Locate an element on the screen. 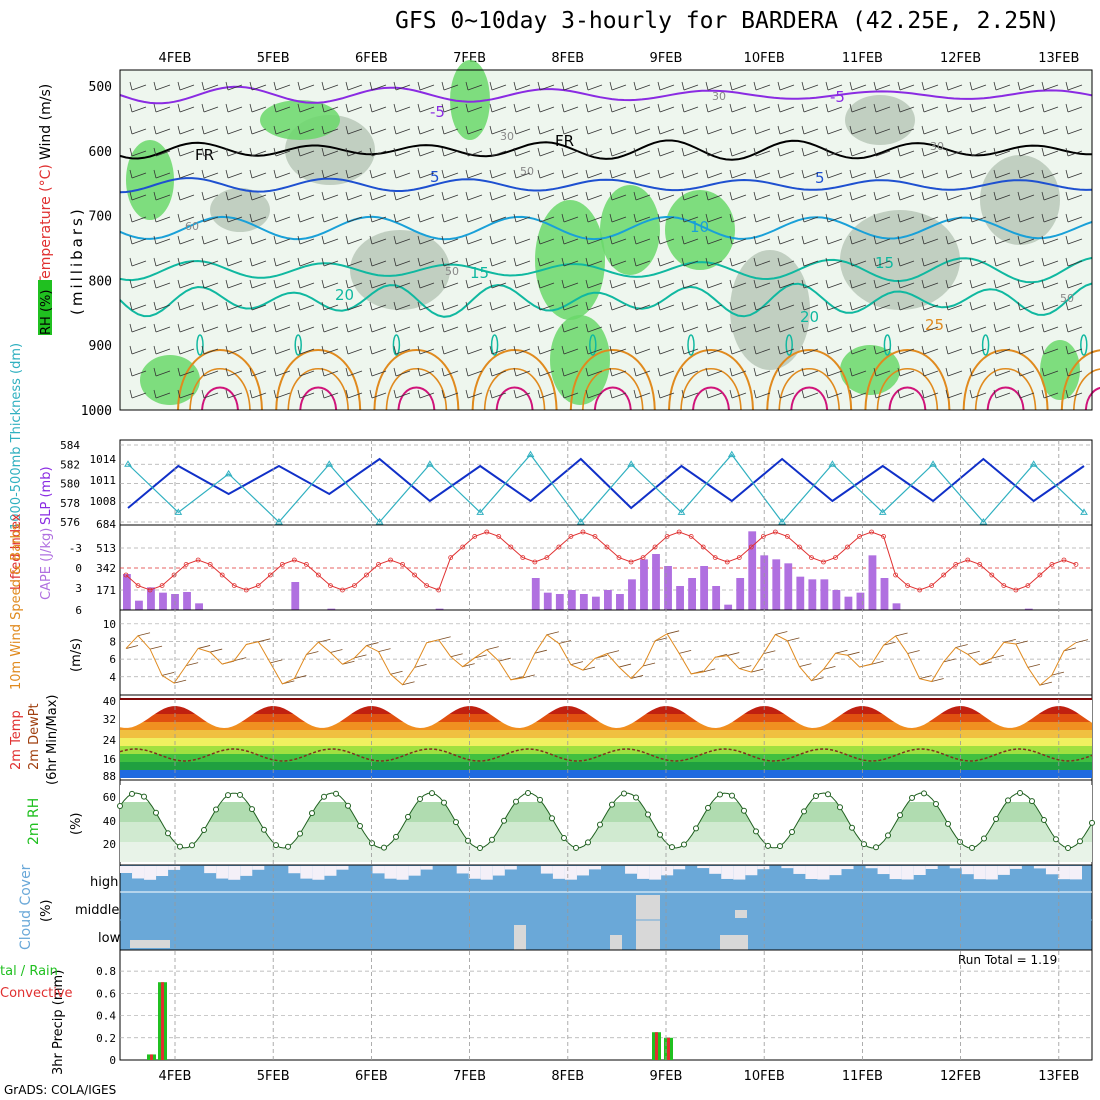 Image resolution: width=1100 pixels, height=1100 pixels. precip-tick: 0.4 is located at coordinates (106, 1016).